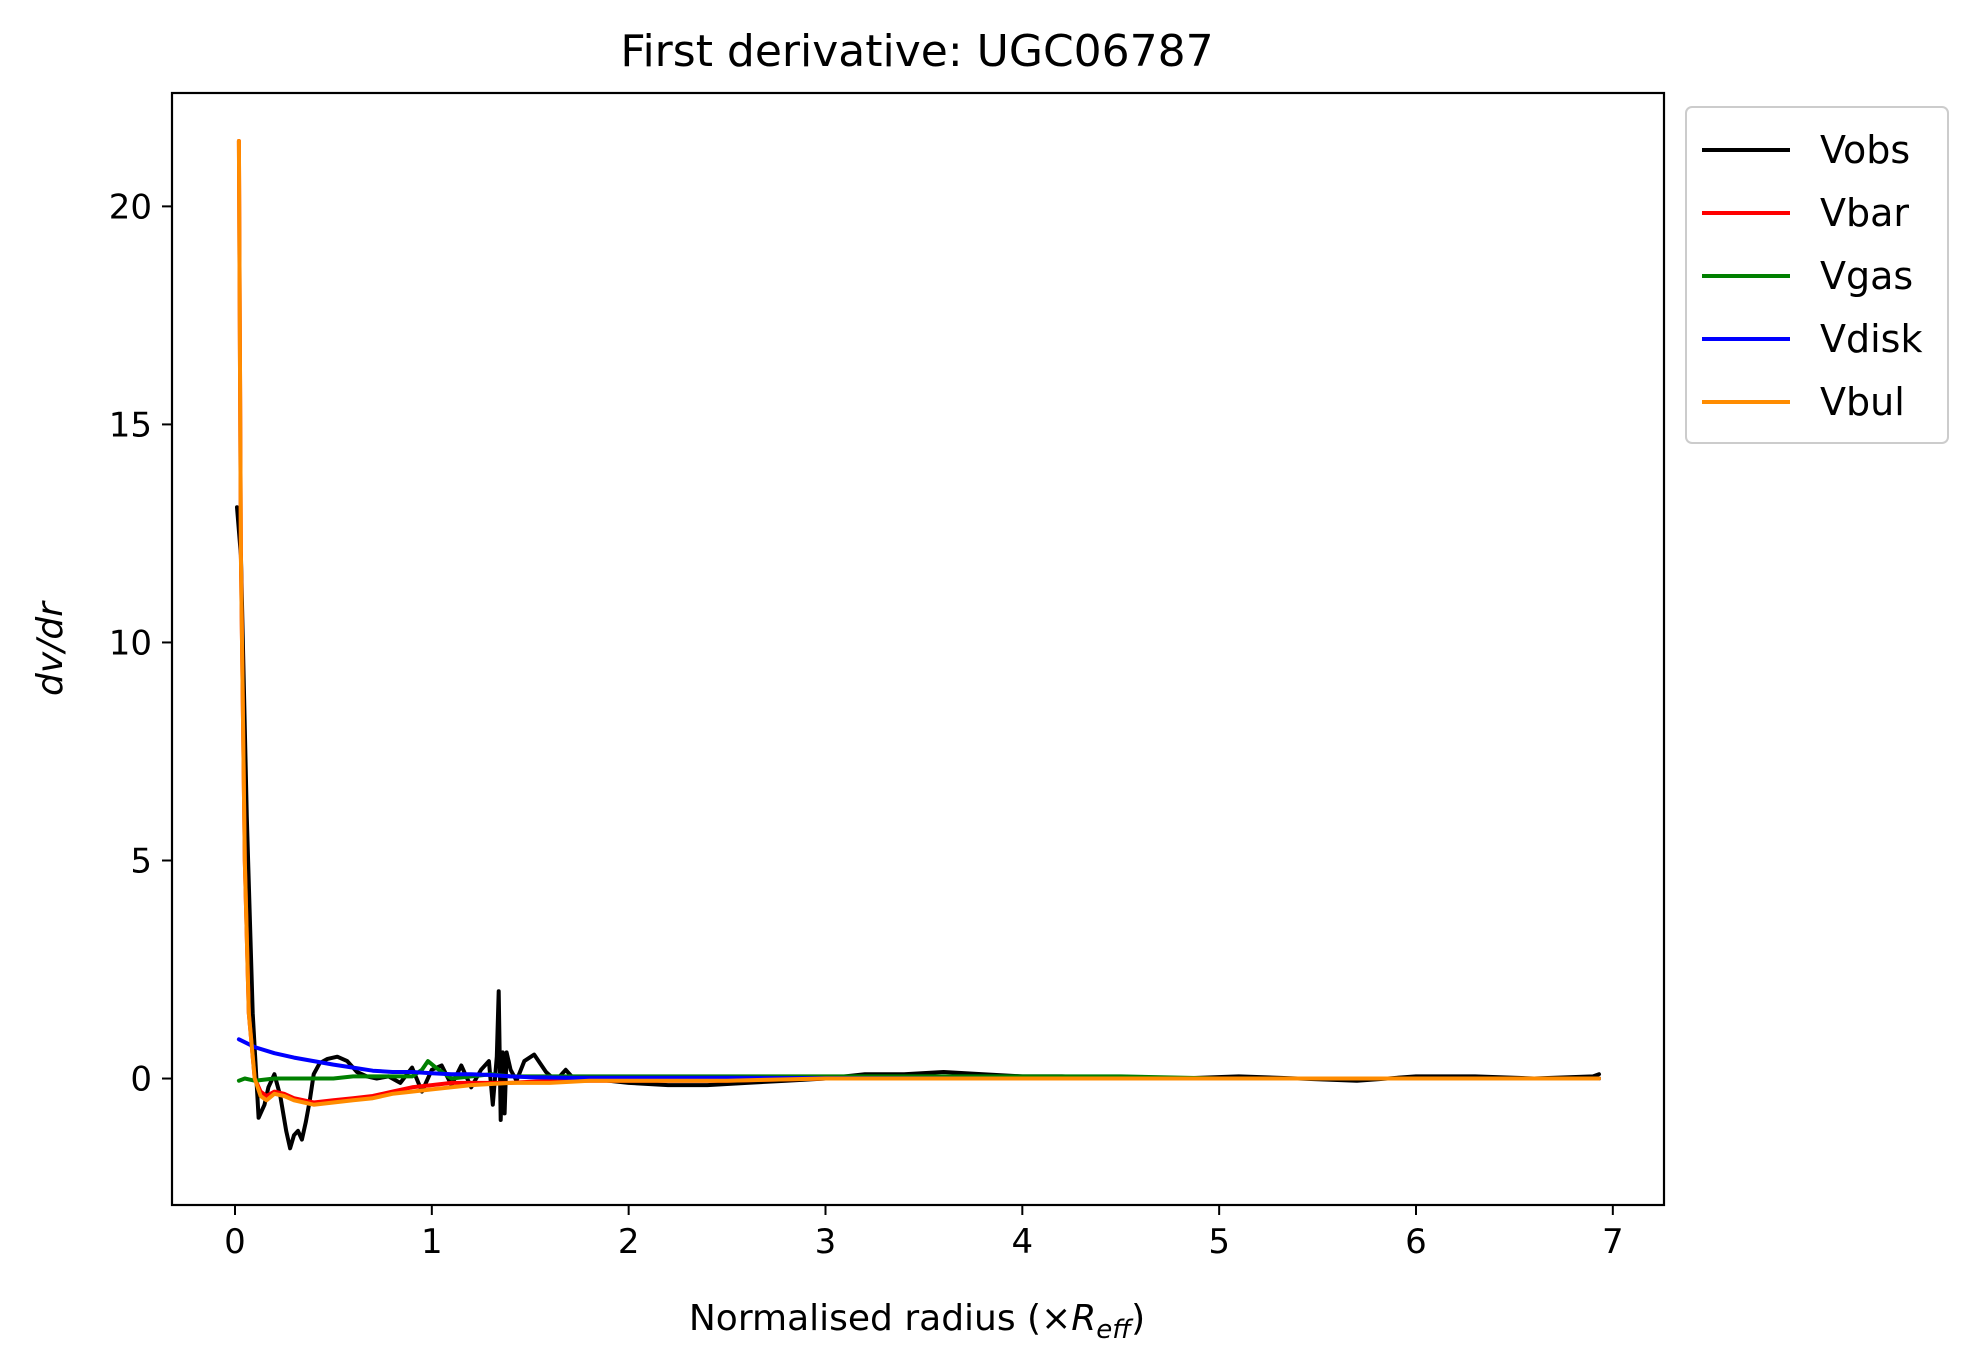  What do you see at coordinates (1023, 1242) in the screenshot?
I see `x-tick-label: 4` at bounding box center [1023, 1242].